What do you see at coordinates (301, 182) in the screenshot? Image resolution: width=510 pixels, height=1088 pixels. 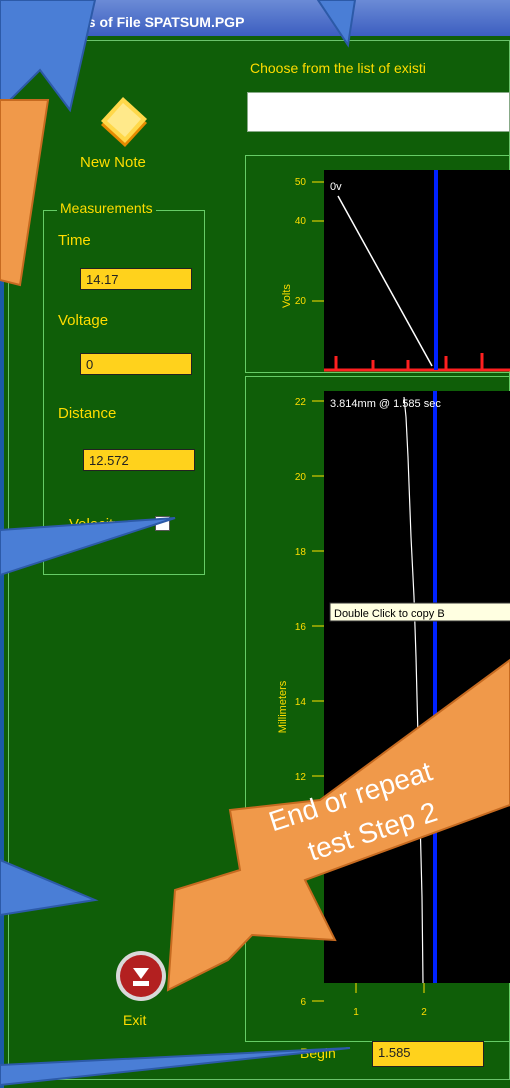 I see `v-tick-50: 50` at bounding box center [301, 182].